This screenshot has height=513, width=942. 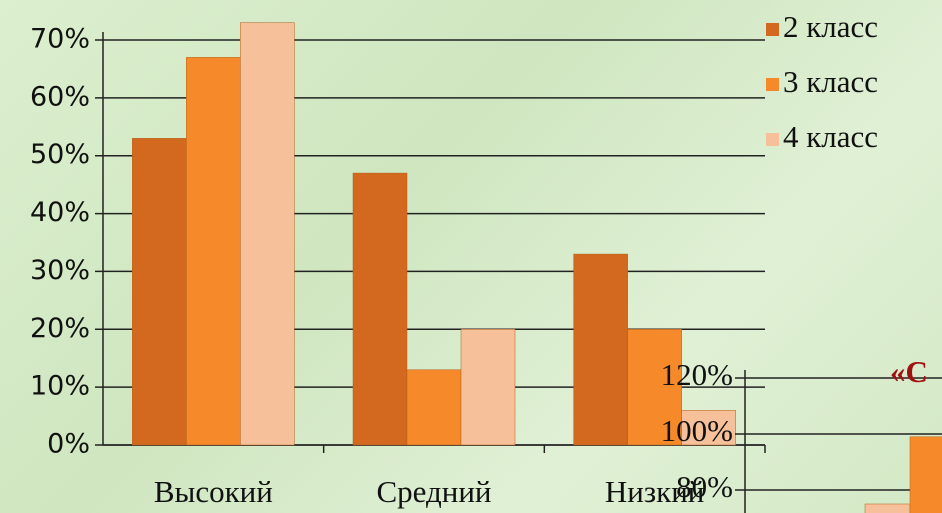 I want to click on legend-label: 4 класс, so click(x=830, y=136).